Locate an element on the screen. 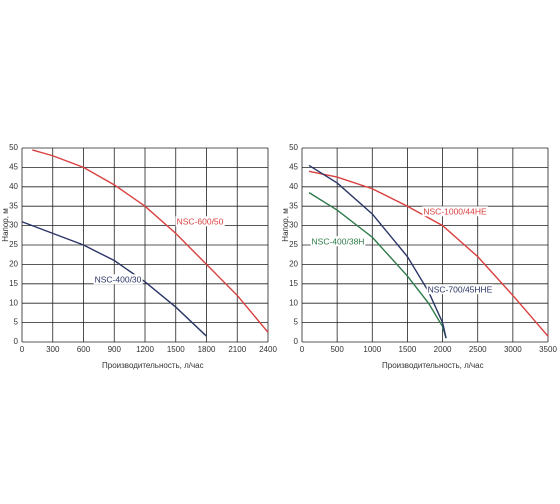 The image size is (560, 504). x-tick-label: 300 is located at coordinates (53, 349).